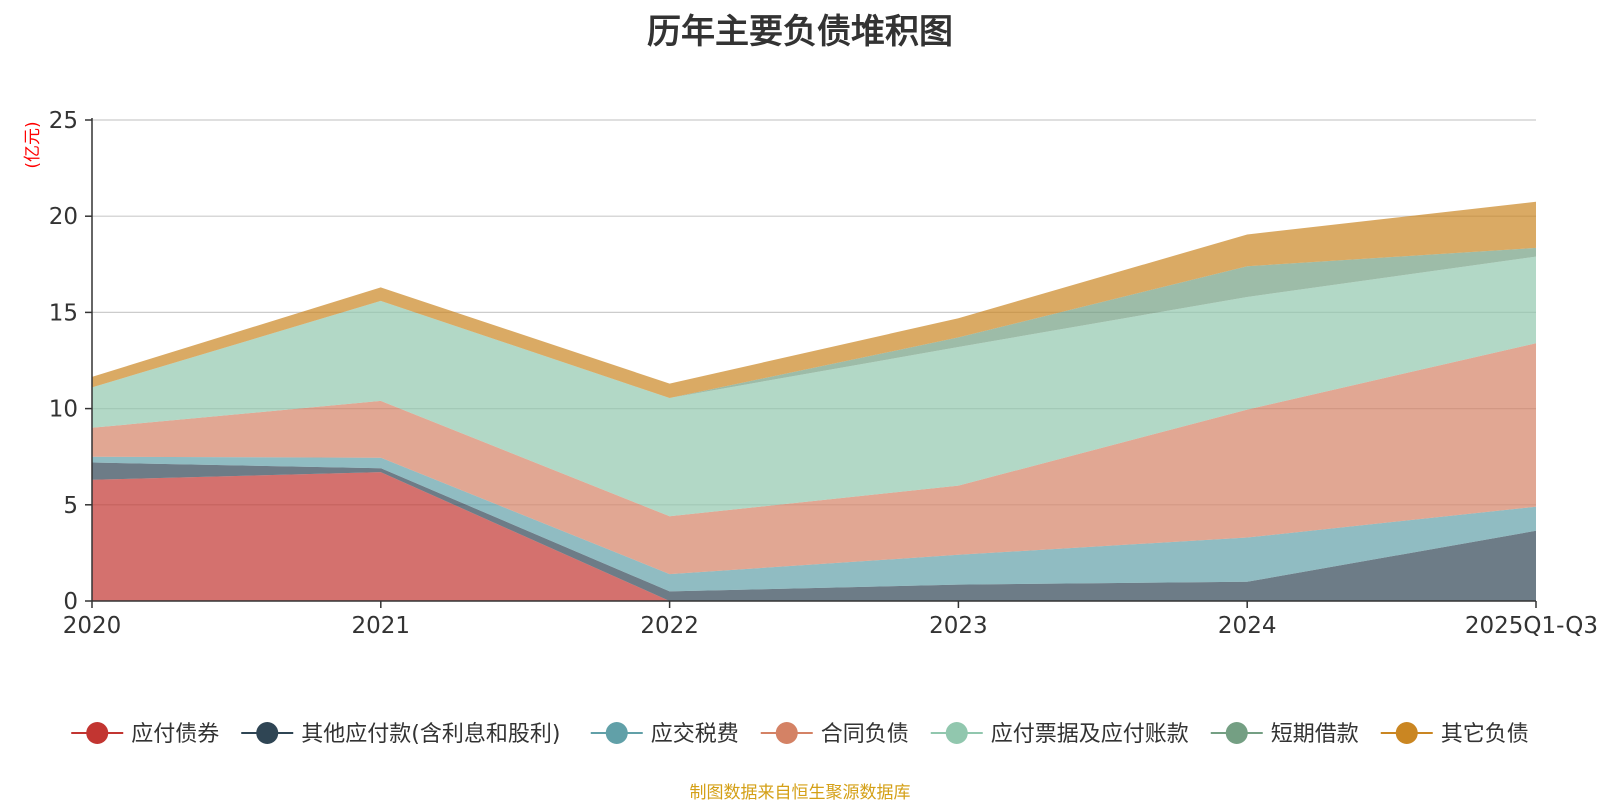  What do you see at coordinates (70, 602) in the screenshot?
I see `y-tick-label: 0` at bounding box center [70, 602].